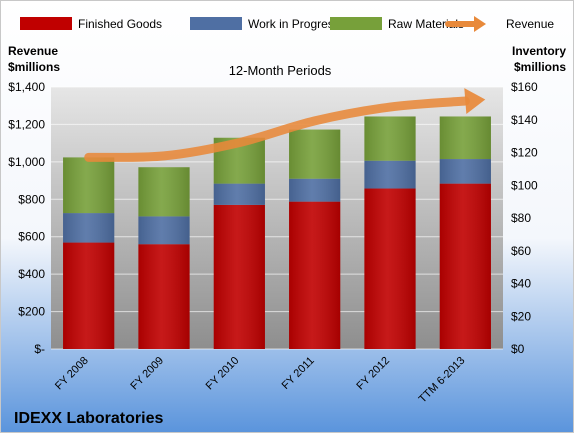 The height and width of the screenshot is (433, 574). I want to click on left-tick-label: $200, so click(31, 312).